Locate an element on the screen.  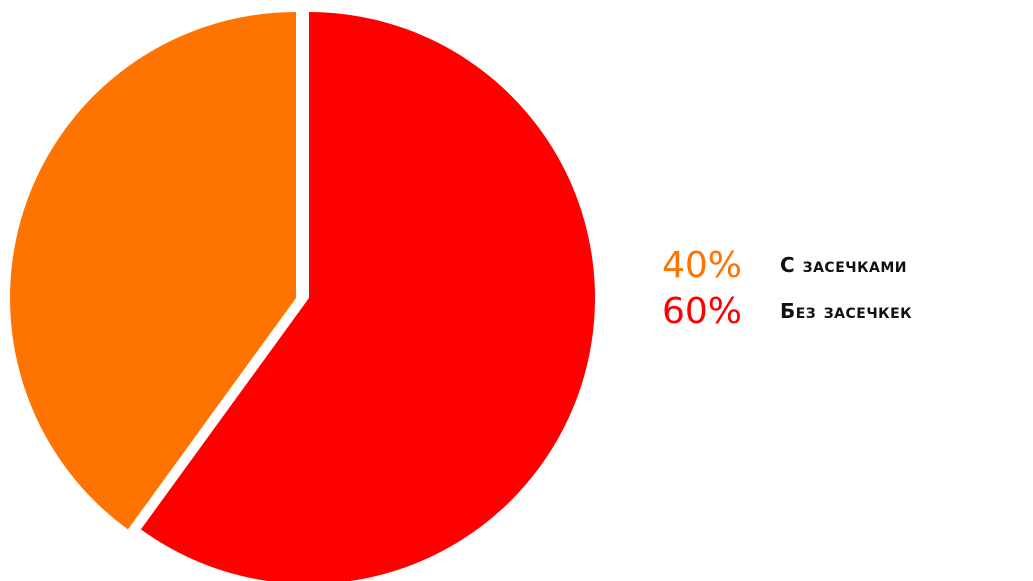
legend-item-serif: 40% С засечками is located at coordinates (787, 265).